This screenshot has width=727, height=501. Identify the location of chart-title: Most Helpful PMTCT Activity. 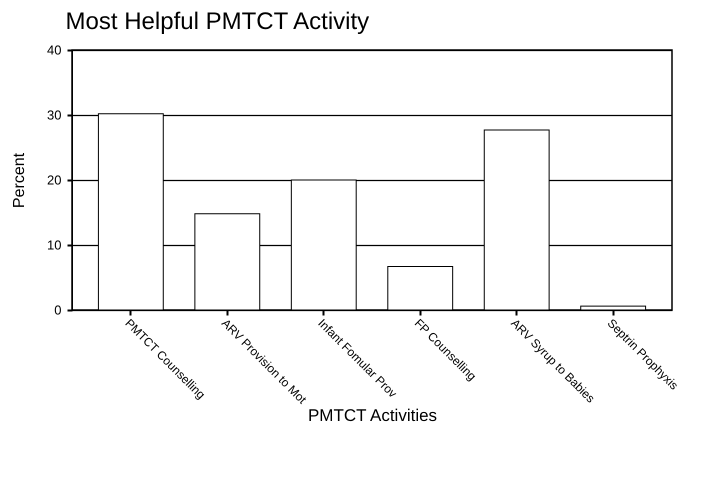
(218, 21).